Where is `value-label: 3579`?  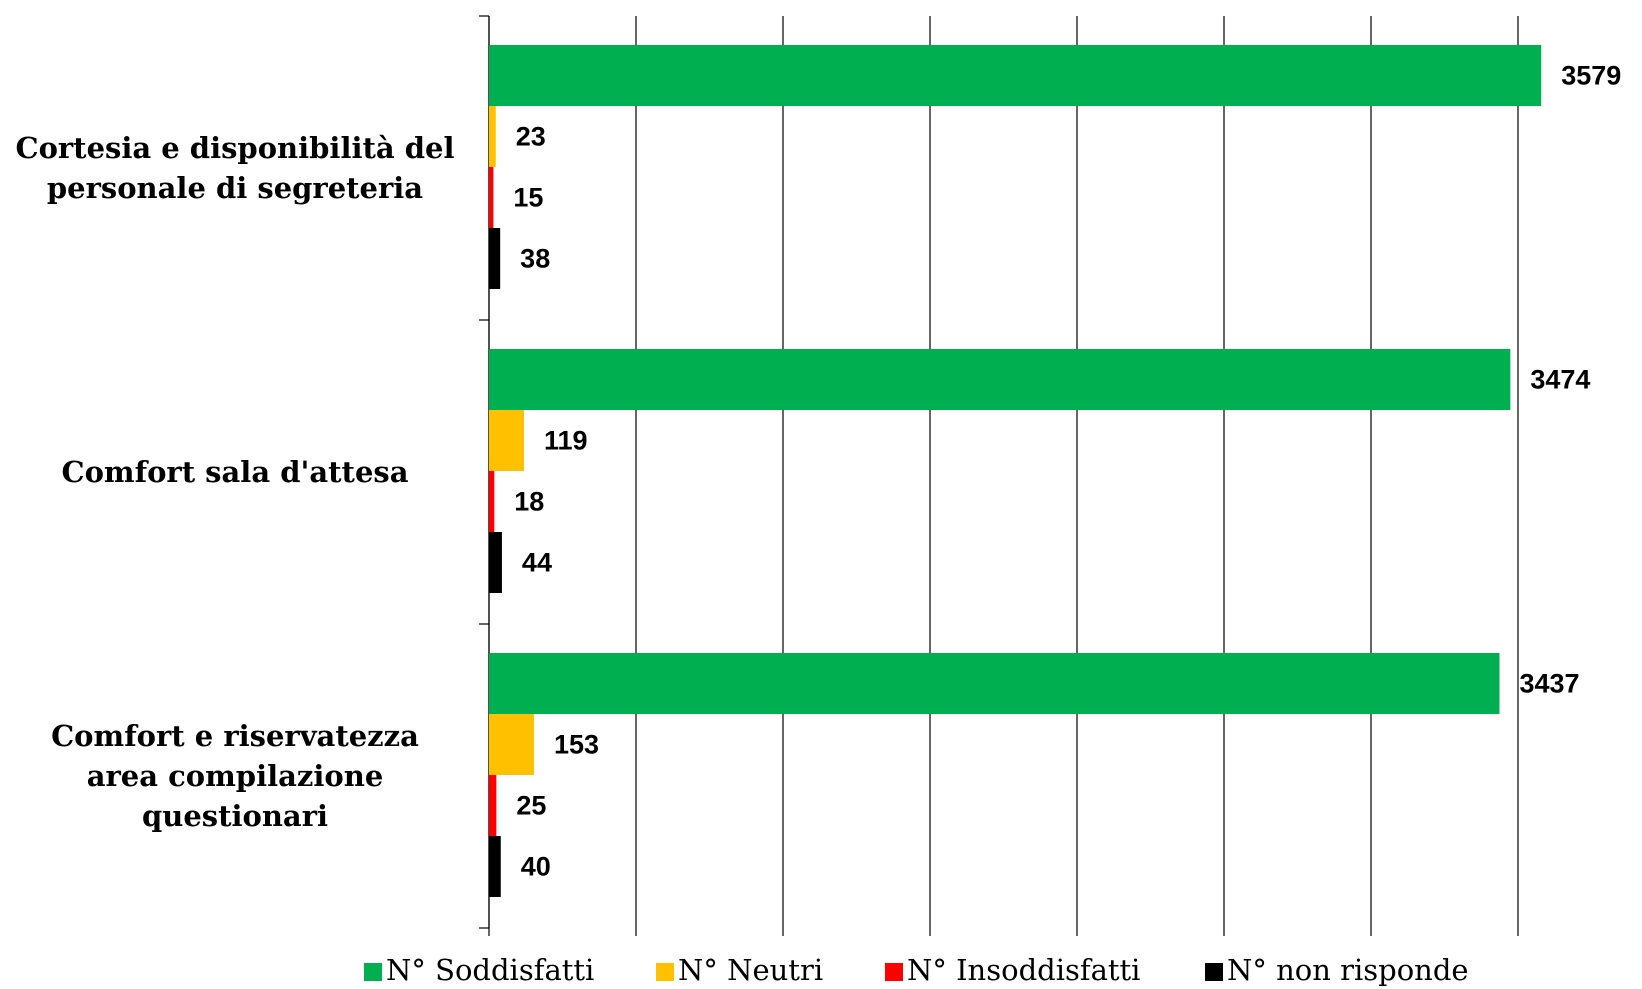
value-label: 3579 is located at coordinates (1591, 76).